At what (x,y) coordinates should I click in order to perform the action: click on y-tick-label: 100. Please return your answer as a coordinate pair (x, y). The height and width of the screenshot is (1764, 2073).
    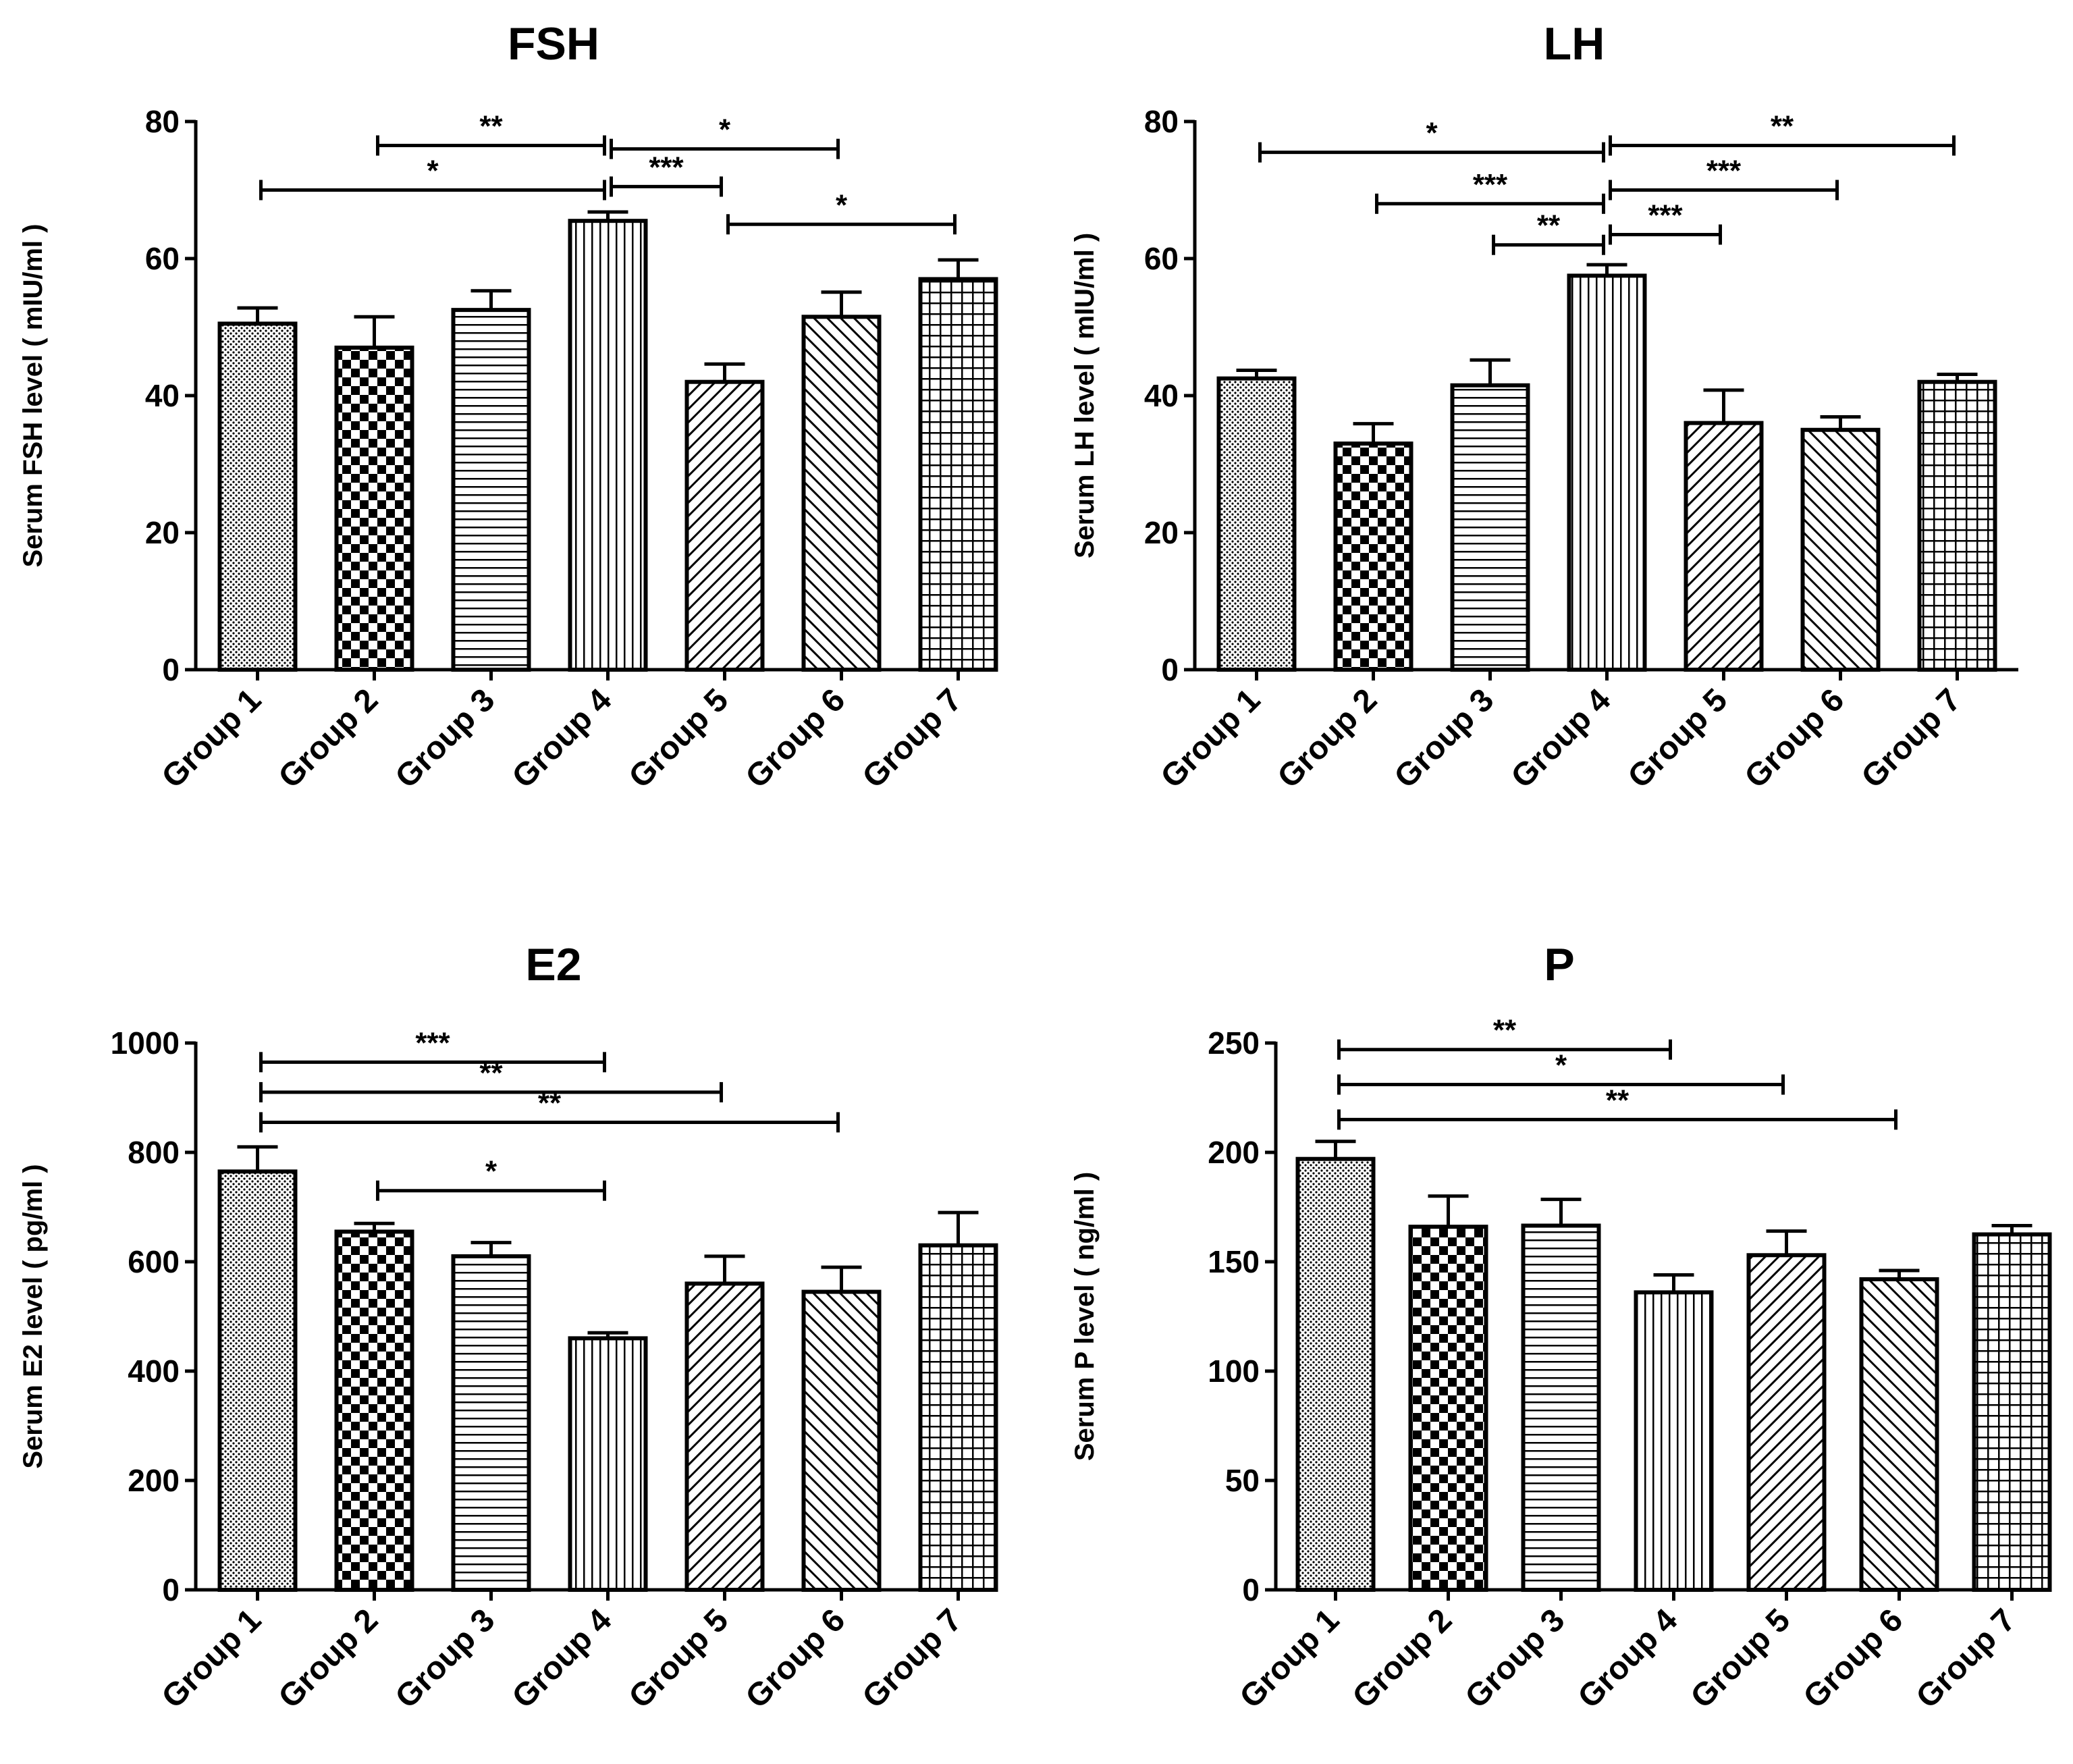
    Looking at the image, I should click on (1234, 1371).